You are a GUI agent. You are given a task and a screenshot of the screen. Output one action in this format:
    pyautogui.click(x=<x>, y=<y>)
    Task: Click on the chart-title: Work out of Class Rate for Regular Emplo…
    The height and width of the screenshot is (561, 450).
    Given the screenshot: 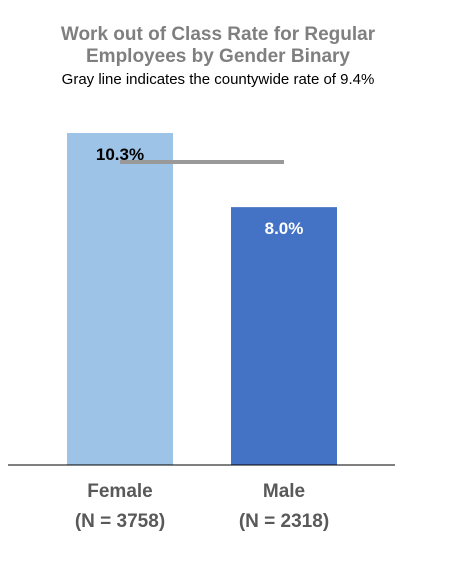 What is the action you would take?
    pyautogui.click(x=218, y=46)
    